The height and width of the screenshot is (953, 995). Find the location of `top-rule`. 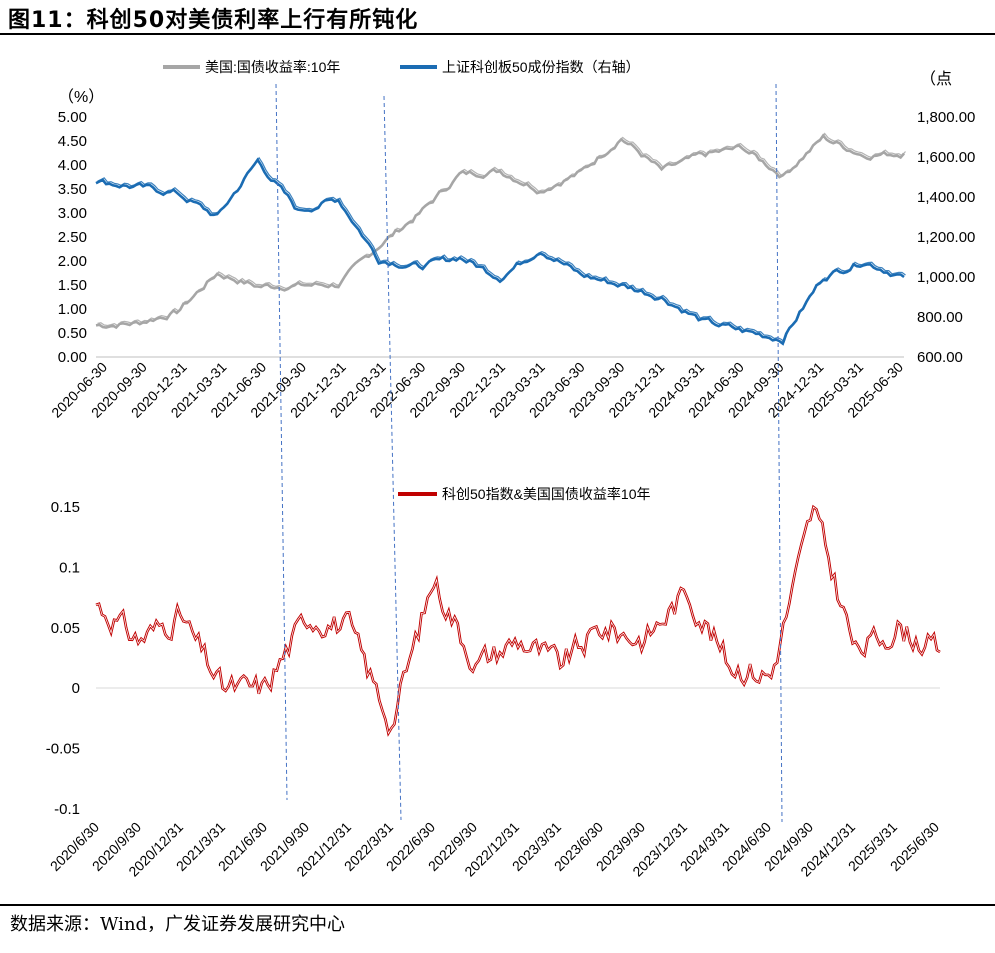

top-rule is located at coordinates (497, 34).